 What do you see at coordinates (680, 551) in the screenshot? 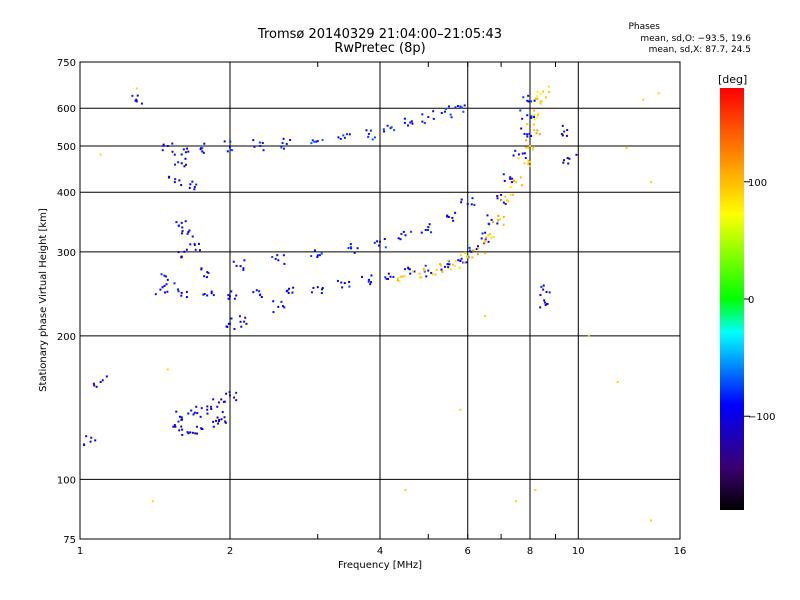
I see `x-tick-label: 16` at bounding box center [680, 551].